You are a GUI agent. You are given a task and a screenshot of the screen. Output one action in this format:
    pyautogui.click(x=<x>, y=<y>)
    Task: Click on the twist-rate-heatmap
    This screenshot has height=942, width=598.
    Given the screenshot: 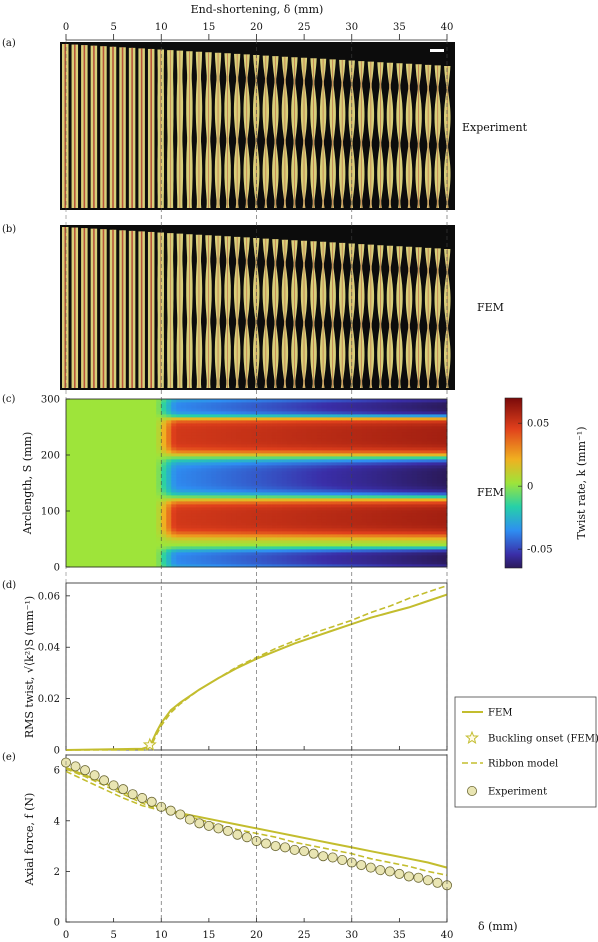 What is the action you would take?
    pyautogui.click(x=257, y=483)
    